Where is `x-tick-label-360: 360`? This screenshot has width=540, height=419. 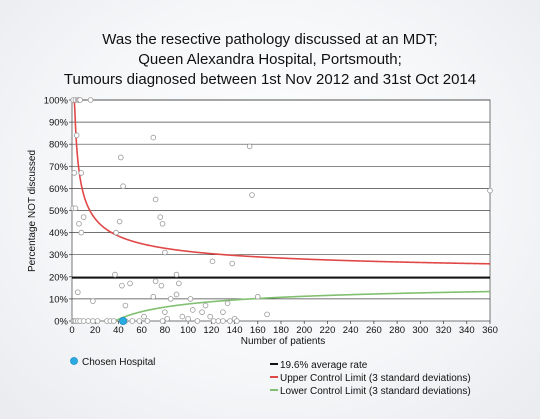
x-tick-label-360: 360 is located at coordinates (490, 330).